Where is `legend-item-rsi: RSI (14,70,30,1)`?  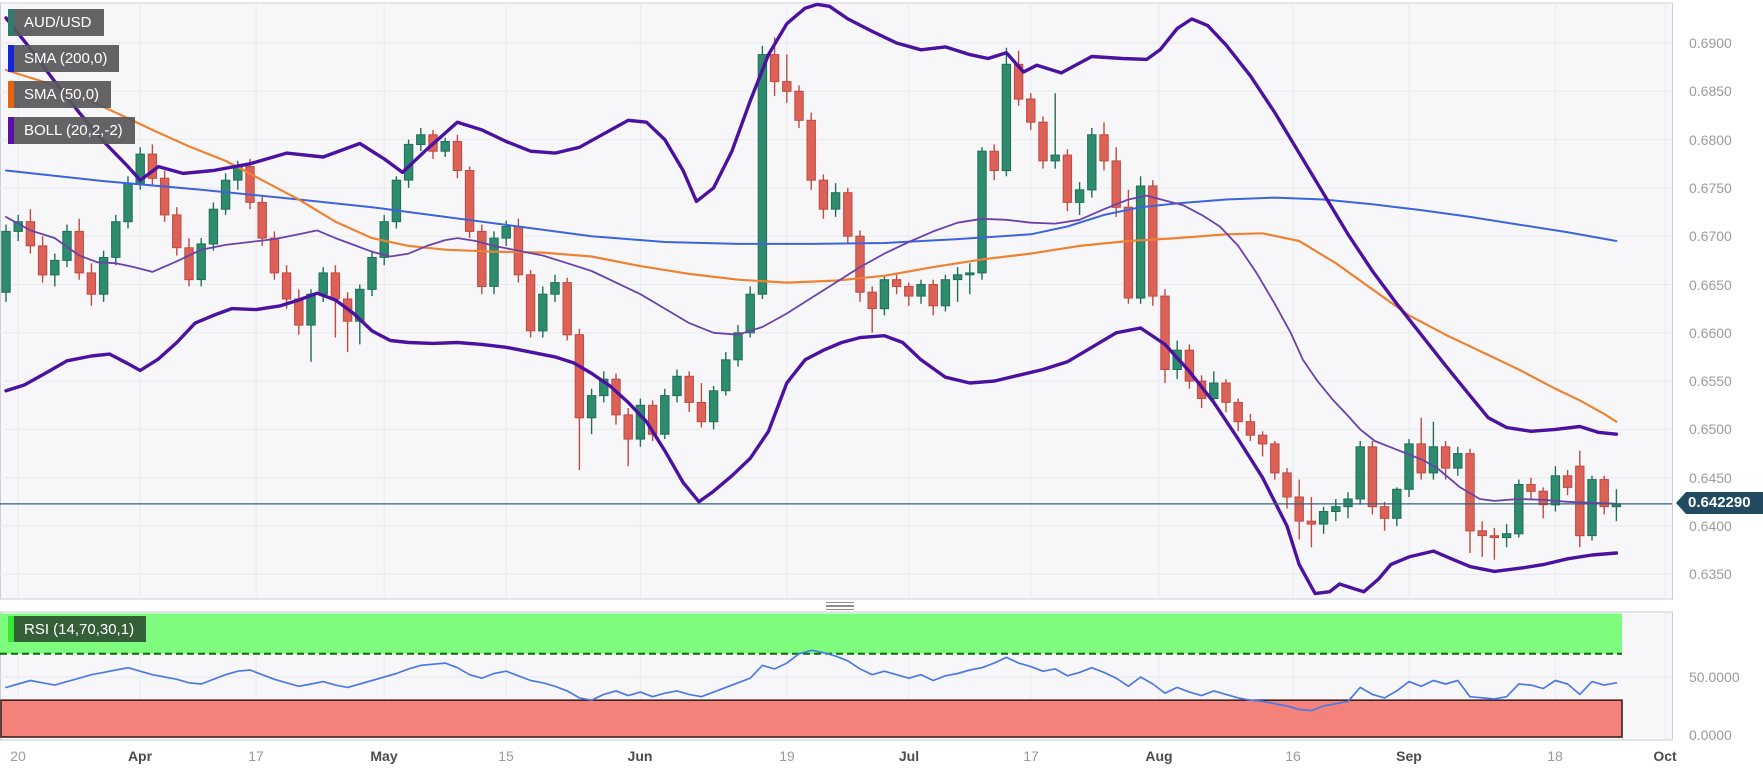 legend-item-rsi: RSI (14,70,30,1) is located at coordinates (77, 629).